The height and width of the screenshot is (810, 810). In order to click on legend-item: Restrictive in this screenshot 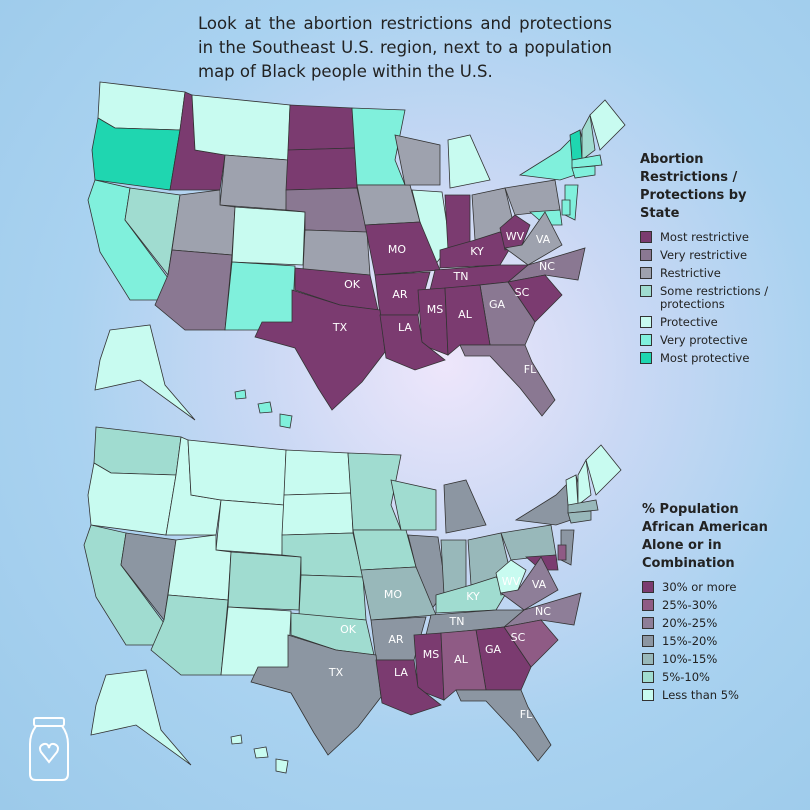, I will do `click(715, 273)`.